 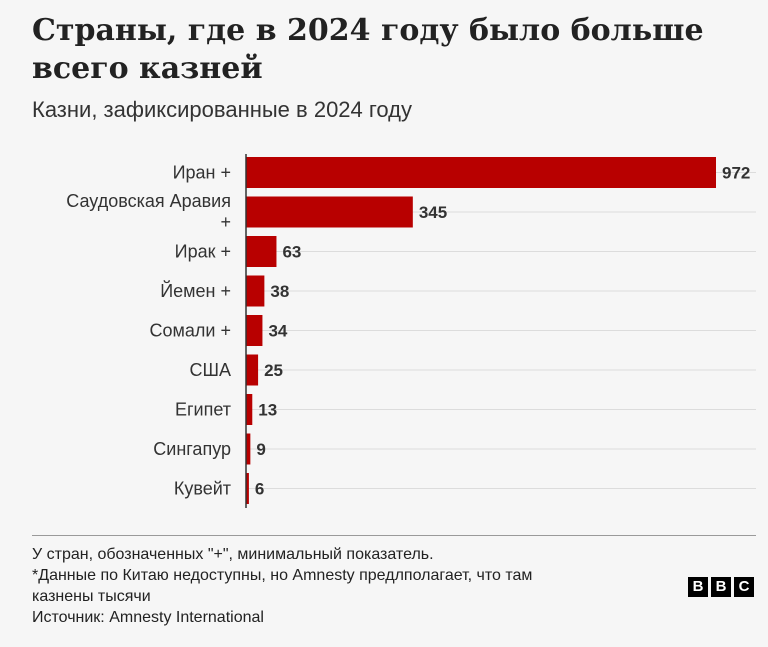 I want to click on data-label: 972, so click(x=736, y=173).